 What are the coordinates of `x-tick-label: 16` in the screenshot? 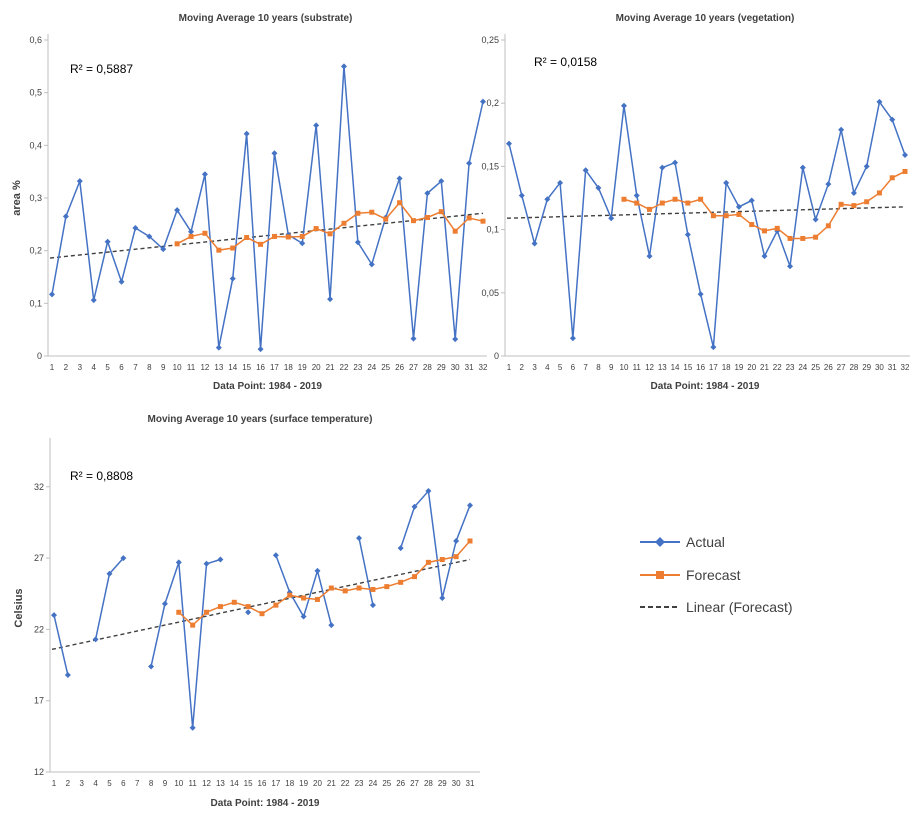 It's located at (262, 783).